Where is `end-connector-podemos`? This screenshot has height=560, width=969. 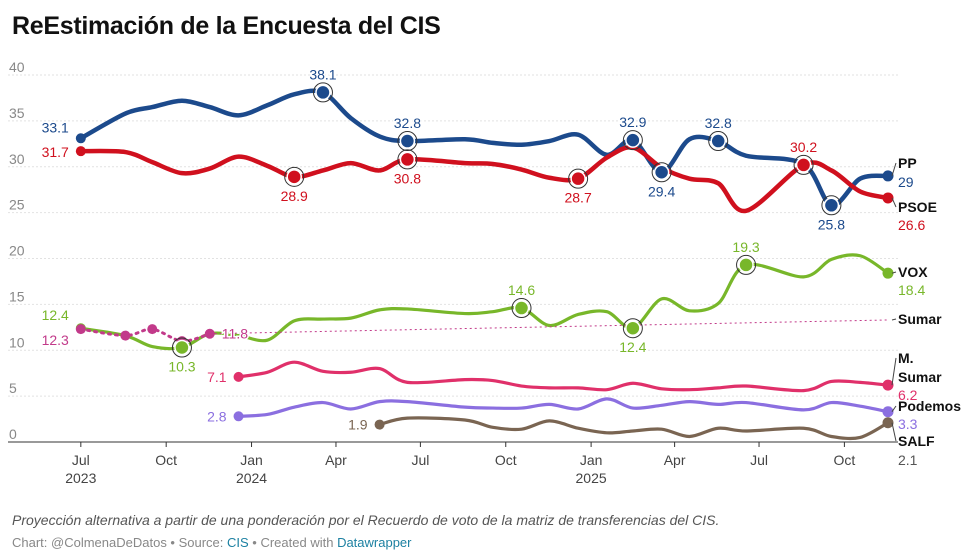 end-connector-podemos is located at coordinates (894, 409).